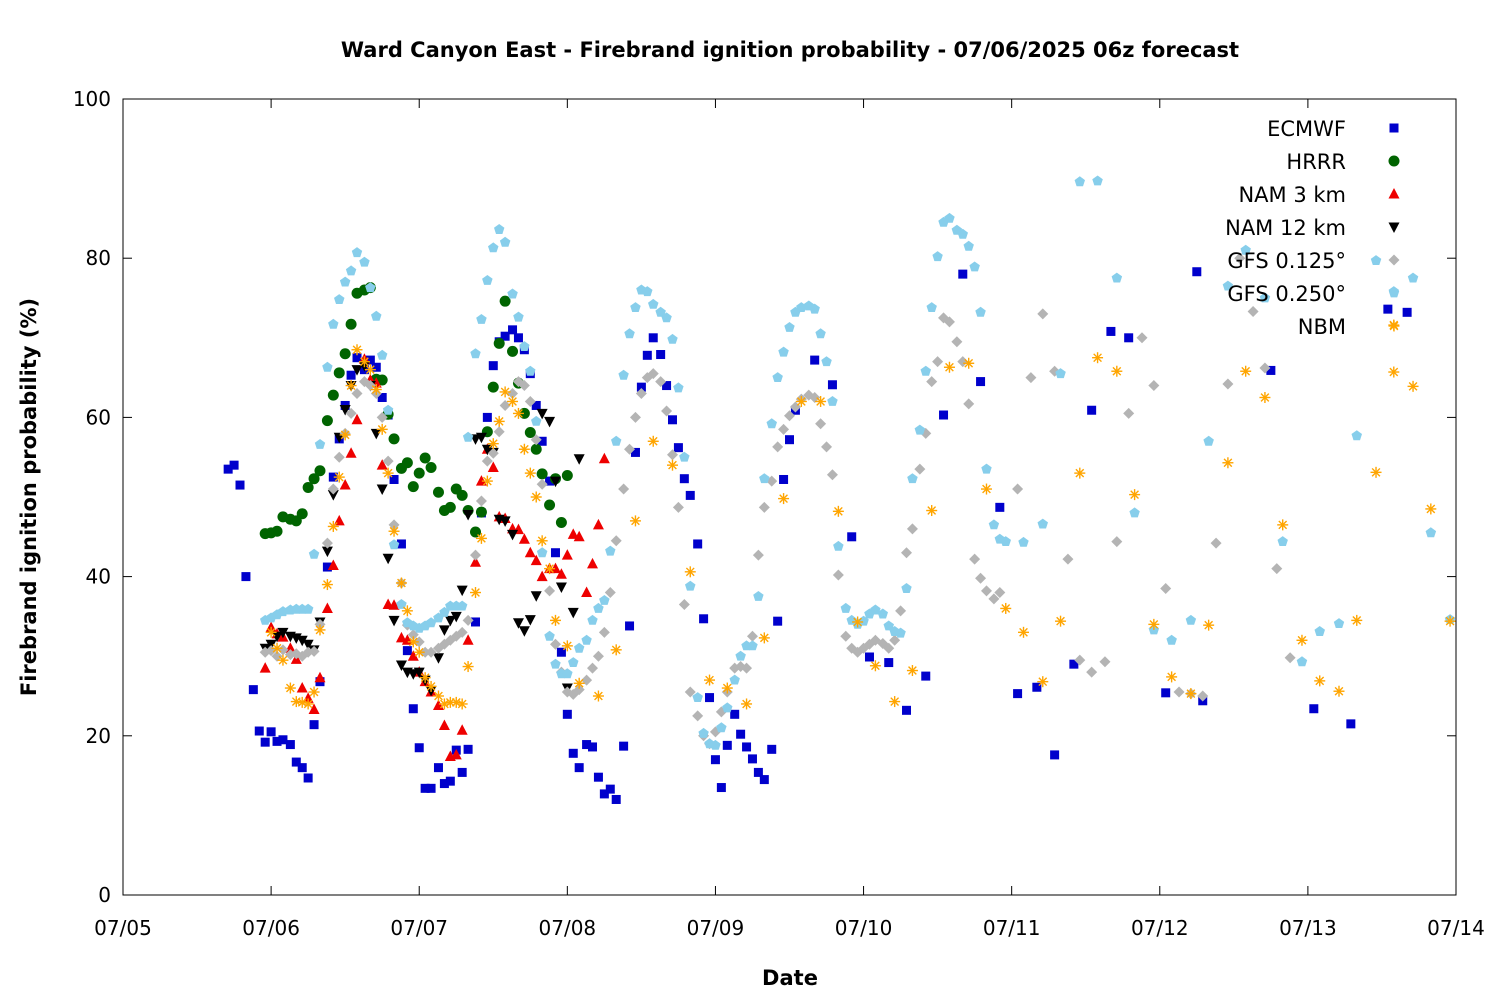 Image resolution: width=1500 pixels, height=1000 pixels. What do you see at coordinates (1322, 327) in the screenshot?
I see `legend-label: NBM` at bounding box center [1322, 327].